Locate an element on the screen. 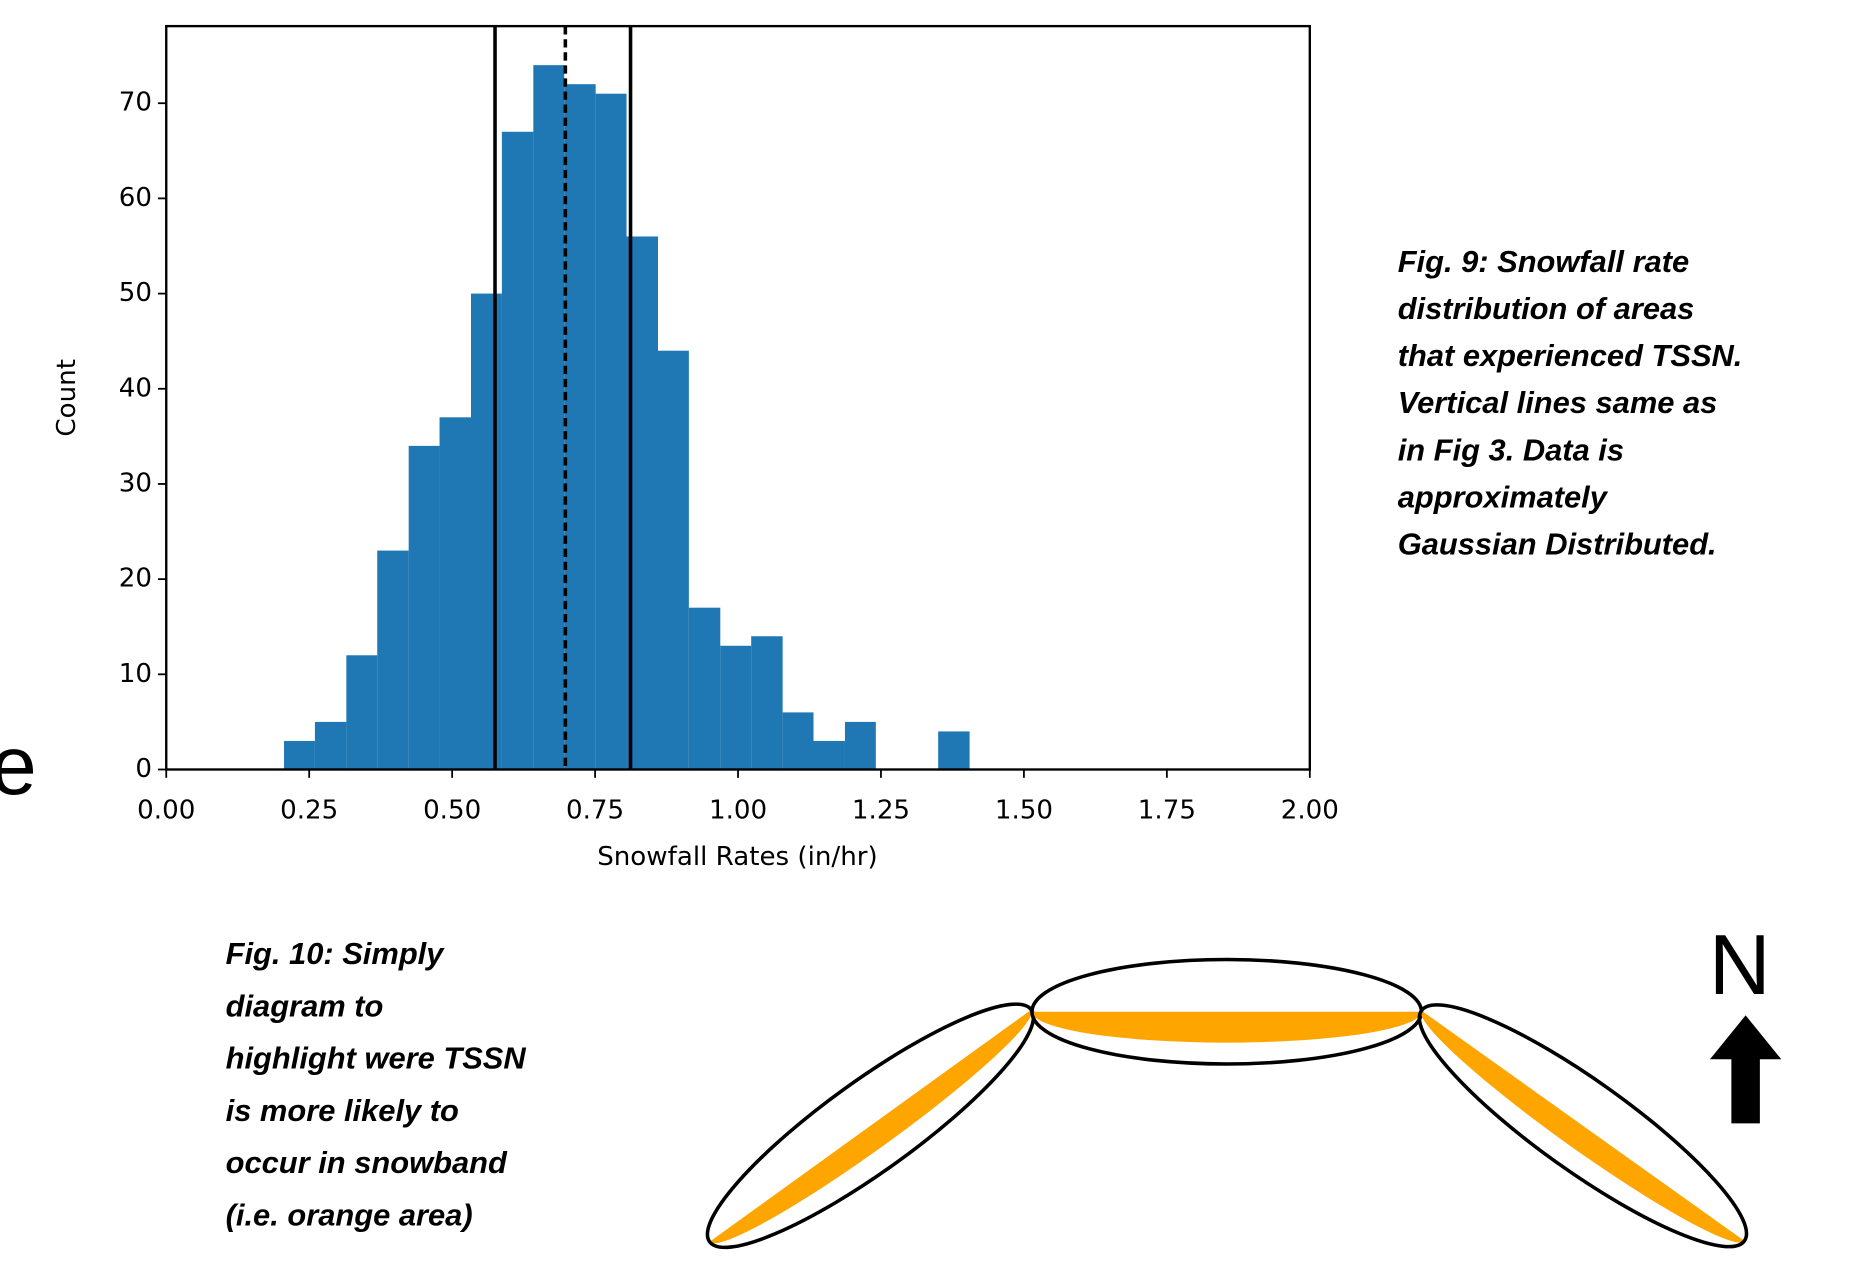 The image size is (1862, 1273). snowband is located at coordinates (1583, 1126).